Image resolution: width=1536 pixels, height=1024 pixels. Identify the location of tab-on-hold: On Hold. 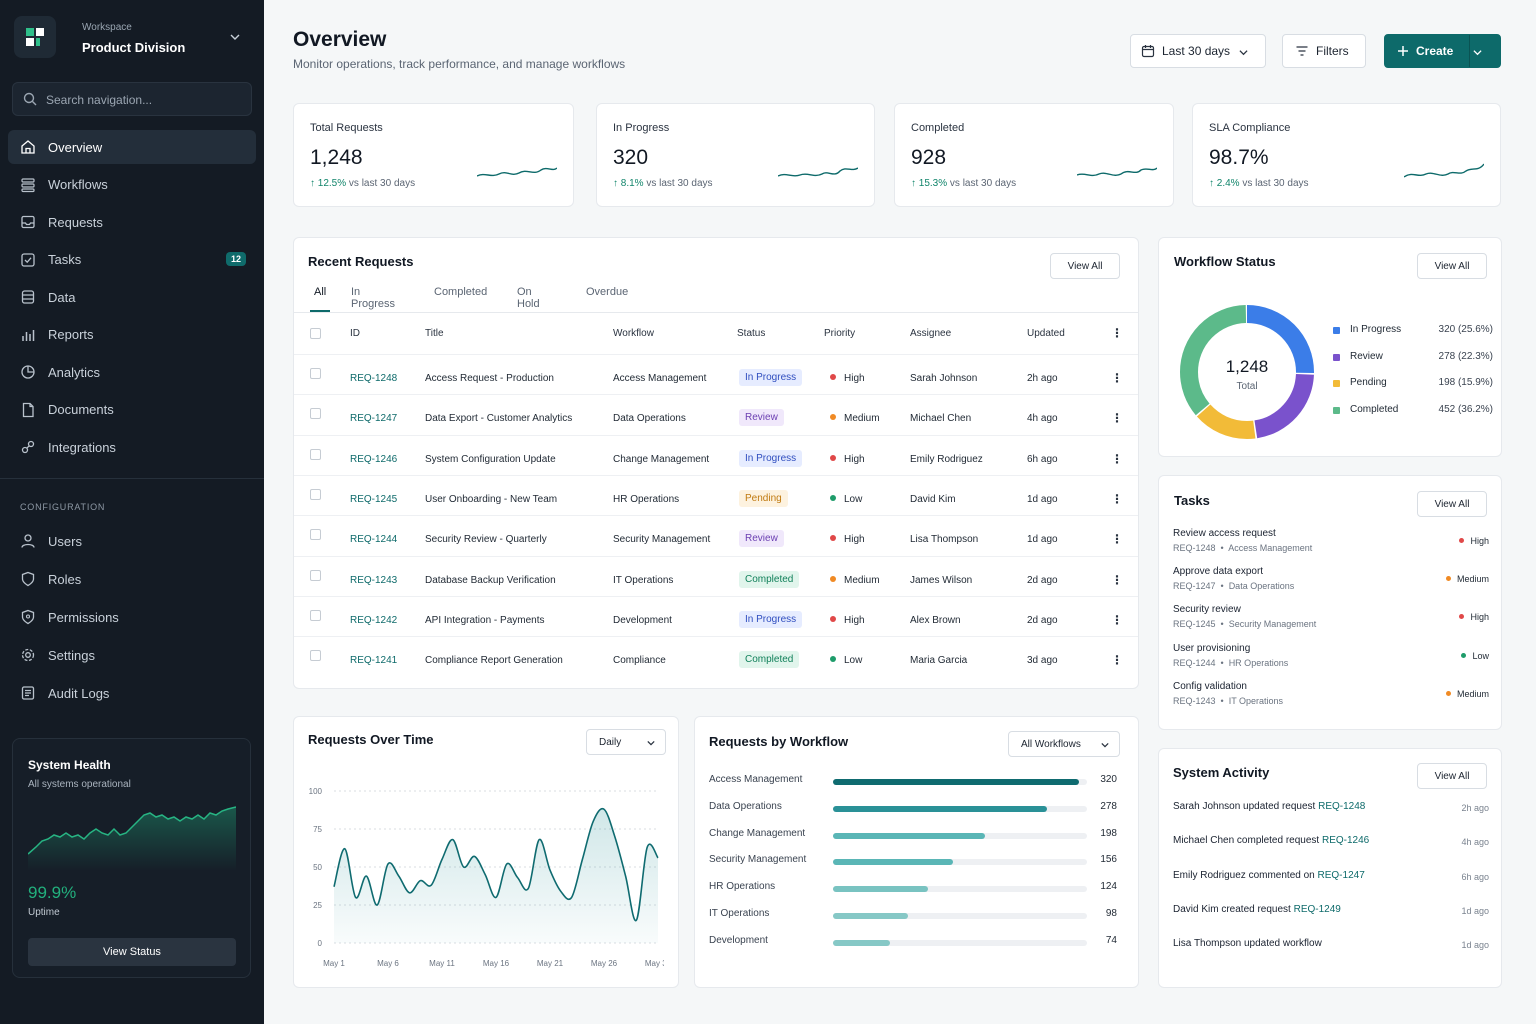
(528, 298).